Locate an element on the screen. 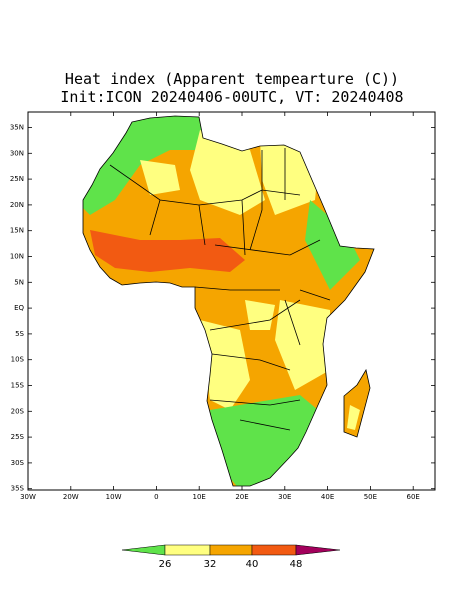 This screenshot has width=463, height=600. lat-label: 20N is located at coordinates (17, 205).